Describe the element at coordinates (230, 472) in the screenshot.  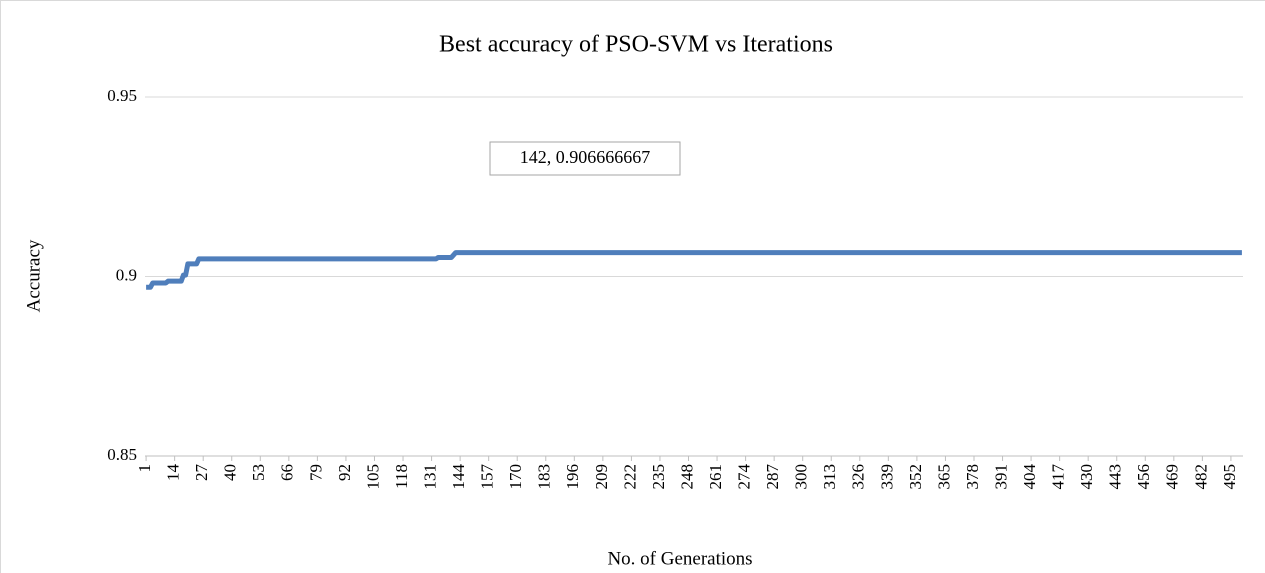
I see `x-tick-label: 40` at that location.